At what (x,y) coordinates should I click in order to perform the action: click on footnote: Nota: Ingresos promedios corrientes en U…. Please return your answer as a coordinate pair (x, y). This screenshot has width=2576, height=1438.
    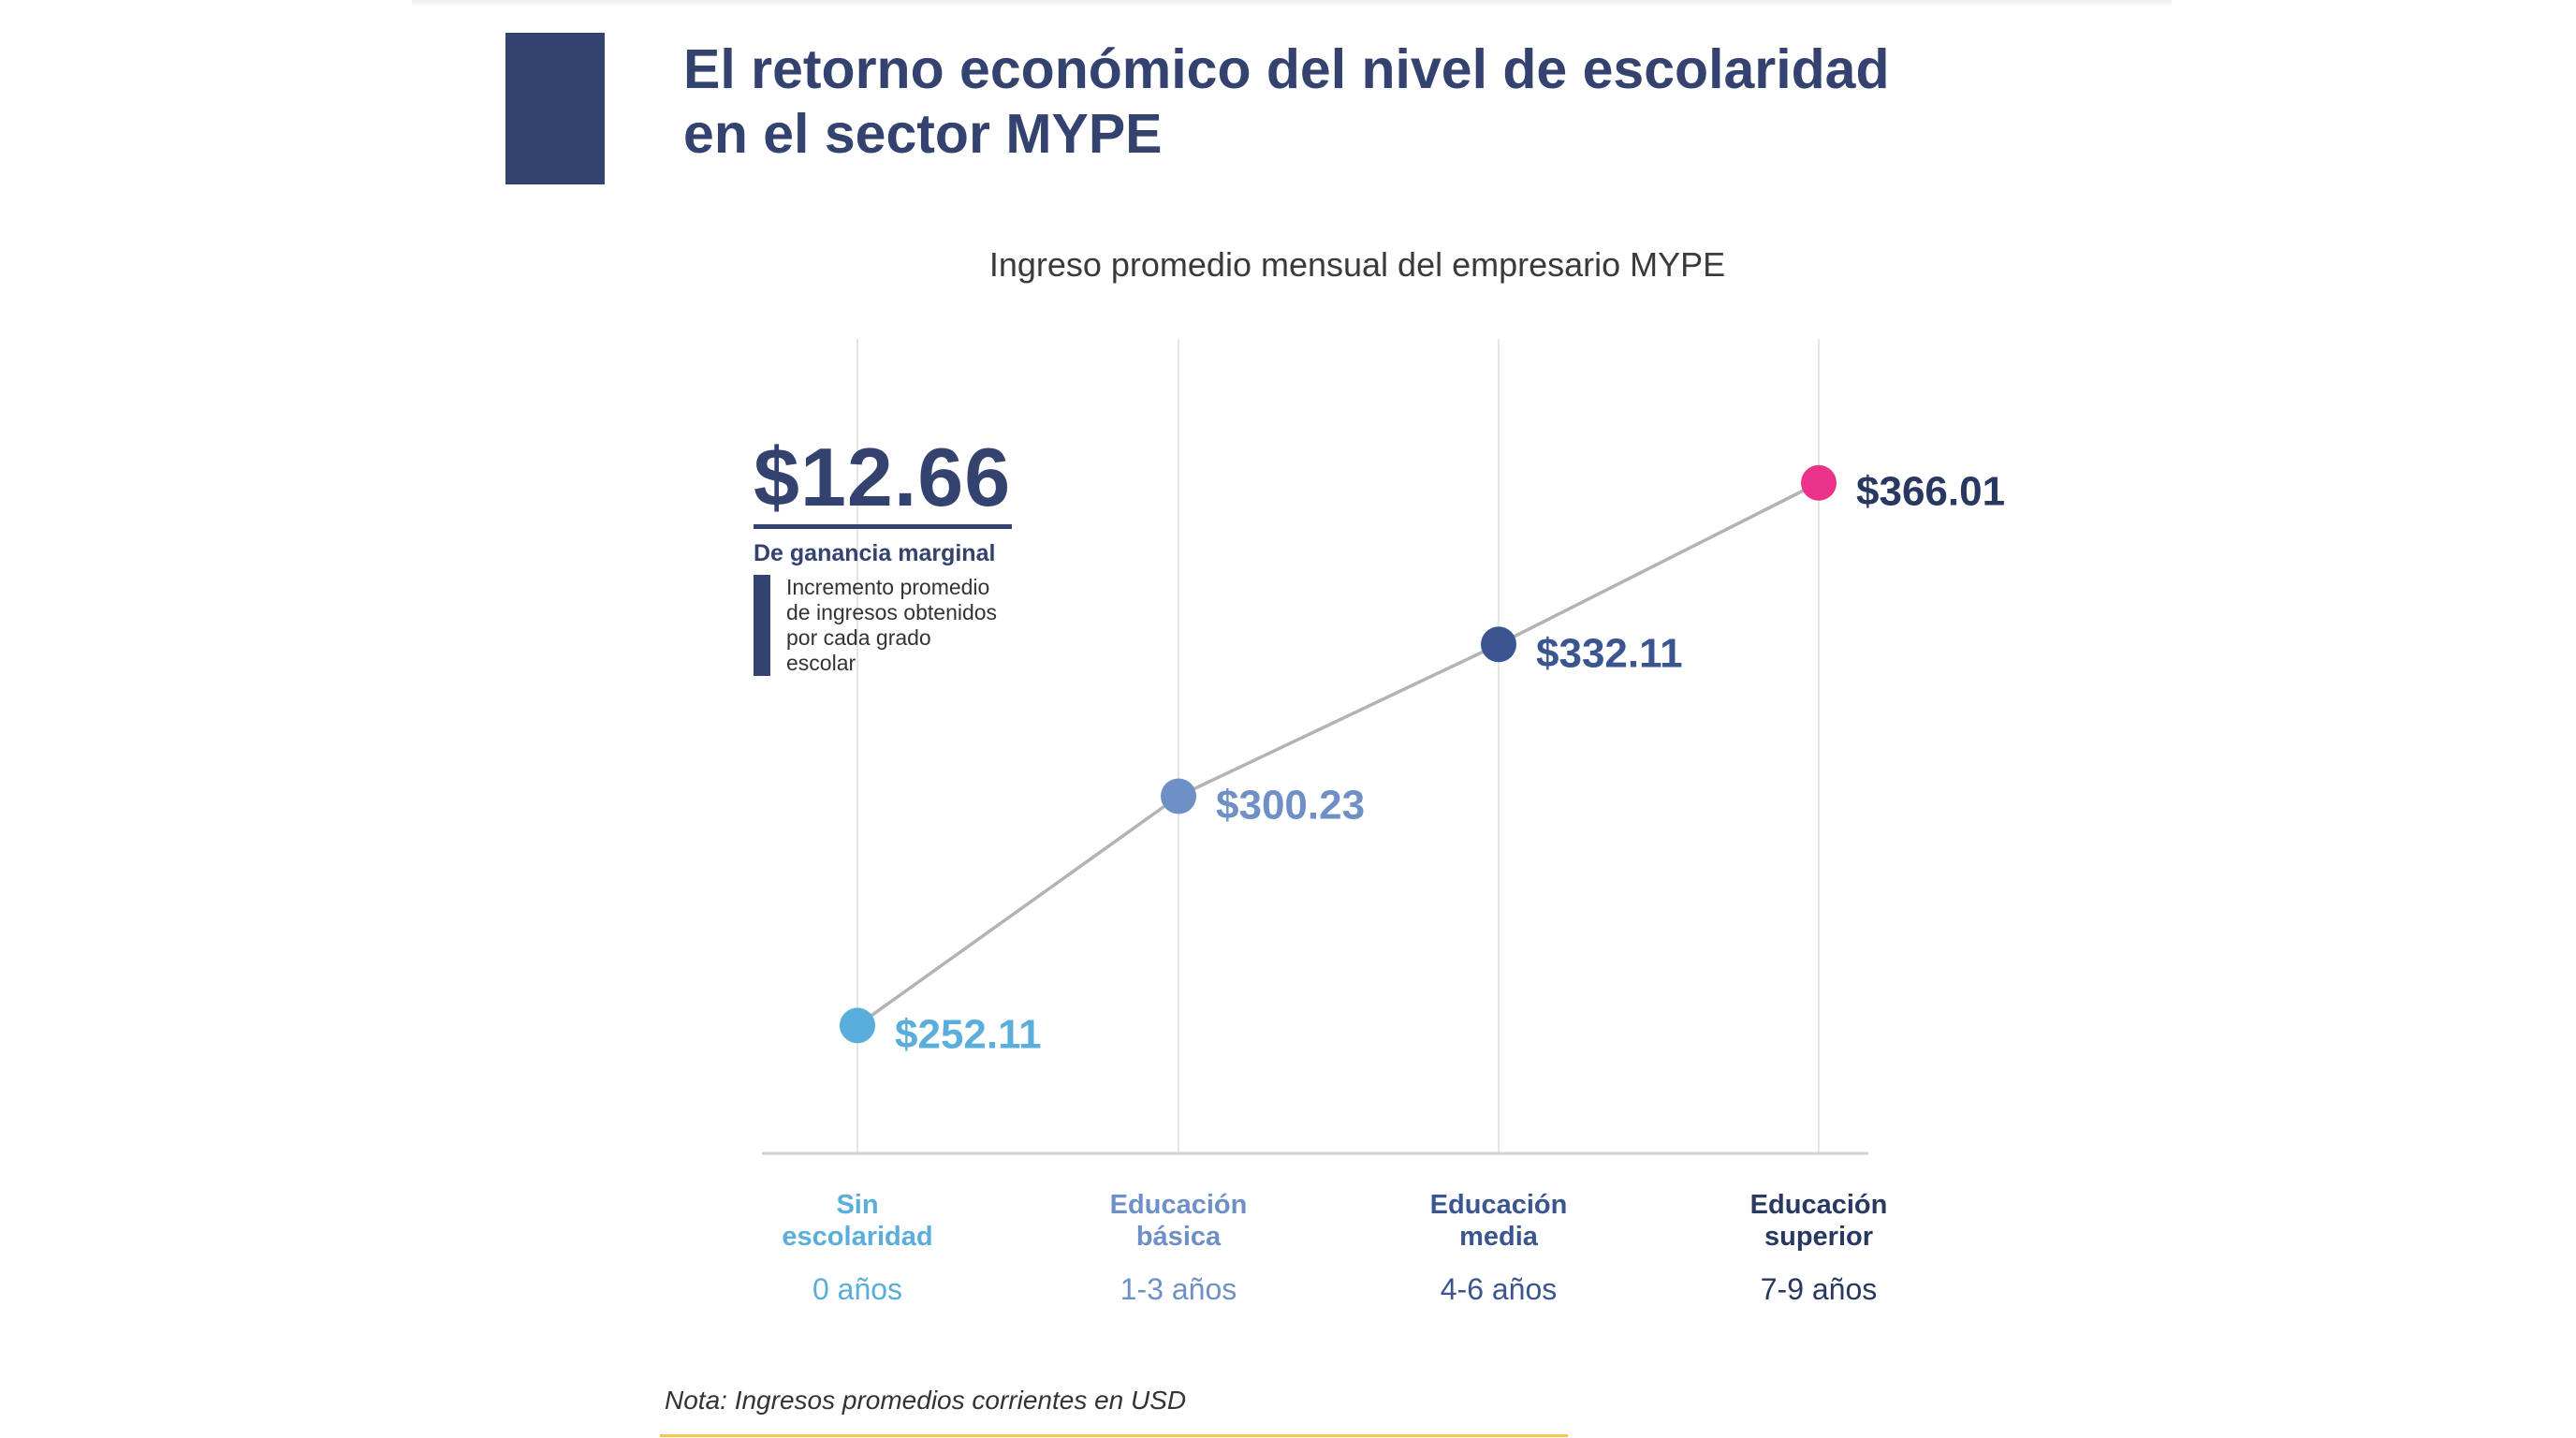
    Looking at the image, I should click on (926, 1400).